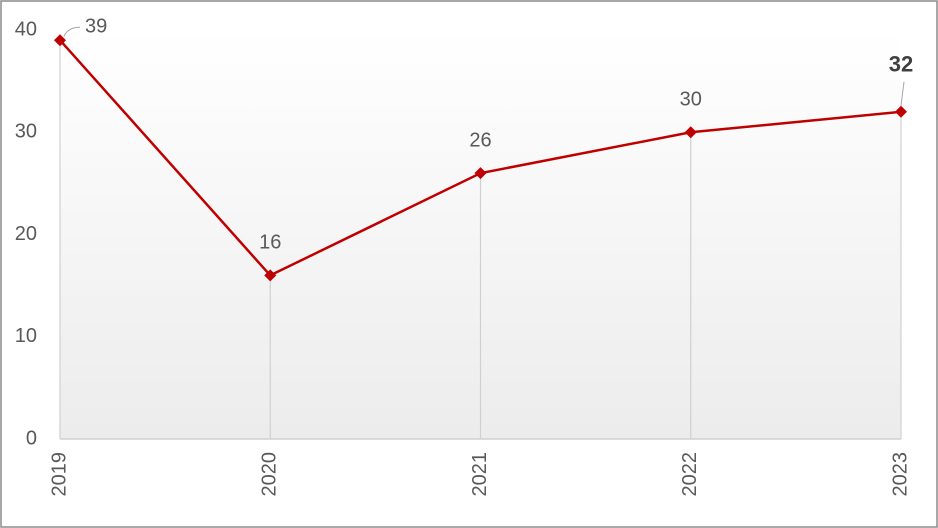 The height and width of the screenshot is (528, 938). What do you see at coordinates (270, 243) in the screenshot?
I see `data-label: 16` at bounding box center [270, 243].